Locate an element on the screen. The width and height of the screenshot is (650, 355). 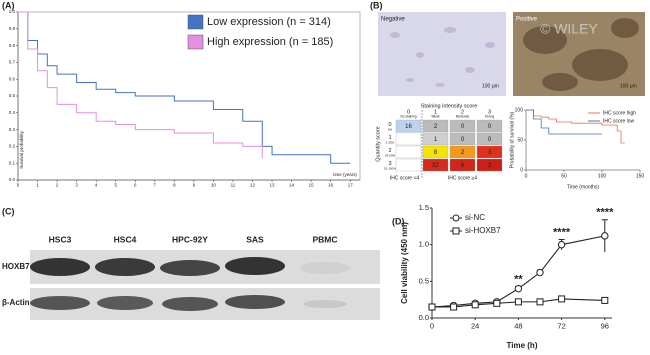
row-label: 51-100% is located at coordinates (390, 168).